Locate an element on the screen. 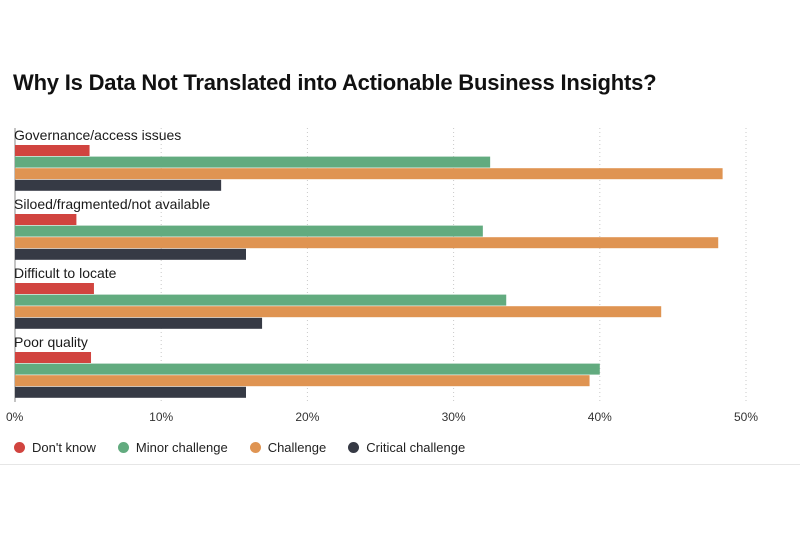 The width and height of the screenshot is (800, 533). legend-item: Critical challenge is located at coordinates (406, 447).